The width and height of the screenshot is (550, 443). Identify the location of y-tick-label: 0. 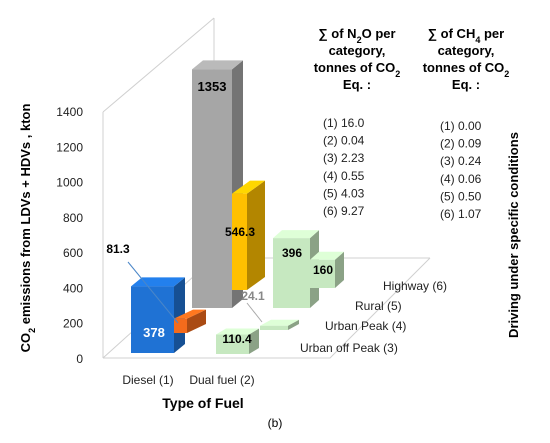
(79, 359).